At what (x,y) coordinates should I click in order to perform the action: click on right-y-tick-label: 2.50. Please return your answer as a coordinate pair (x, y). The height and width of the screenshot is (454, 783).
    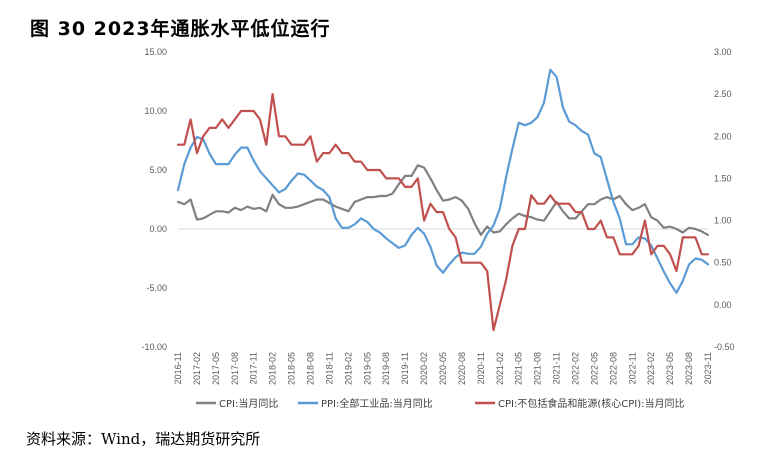
    Looking at the image, I should click on (723, 94).